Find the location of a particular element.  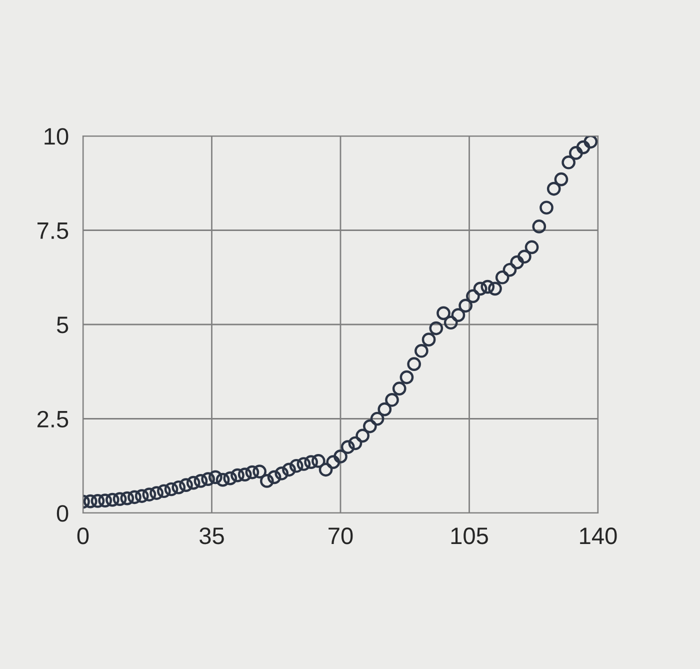

x-tick-label: 0 is located at coordinates (83, 536).